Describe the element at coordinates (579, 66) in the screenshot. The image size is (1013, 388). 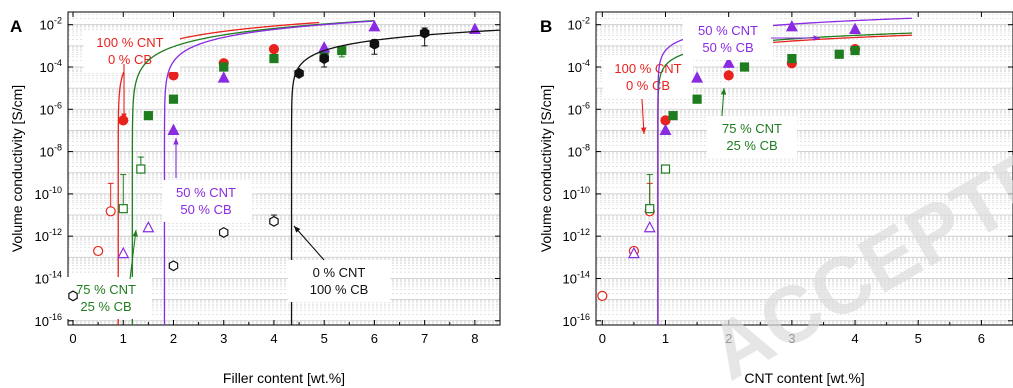
I see `y-tick-label: 10⁻⁴` at that location.